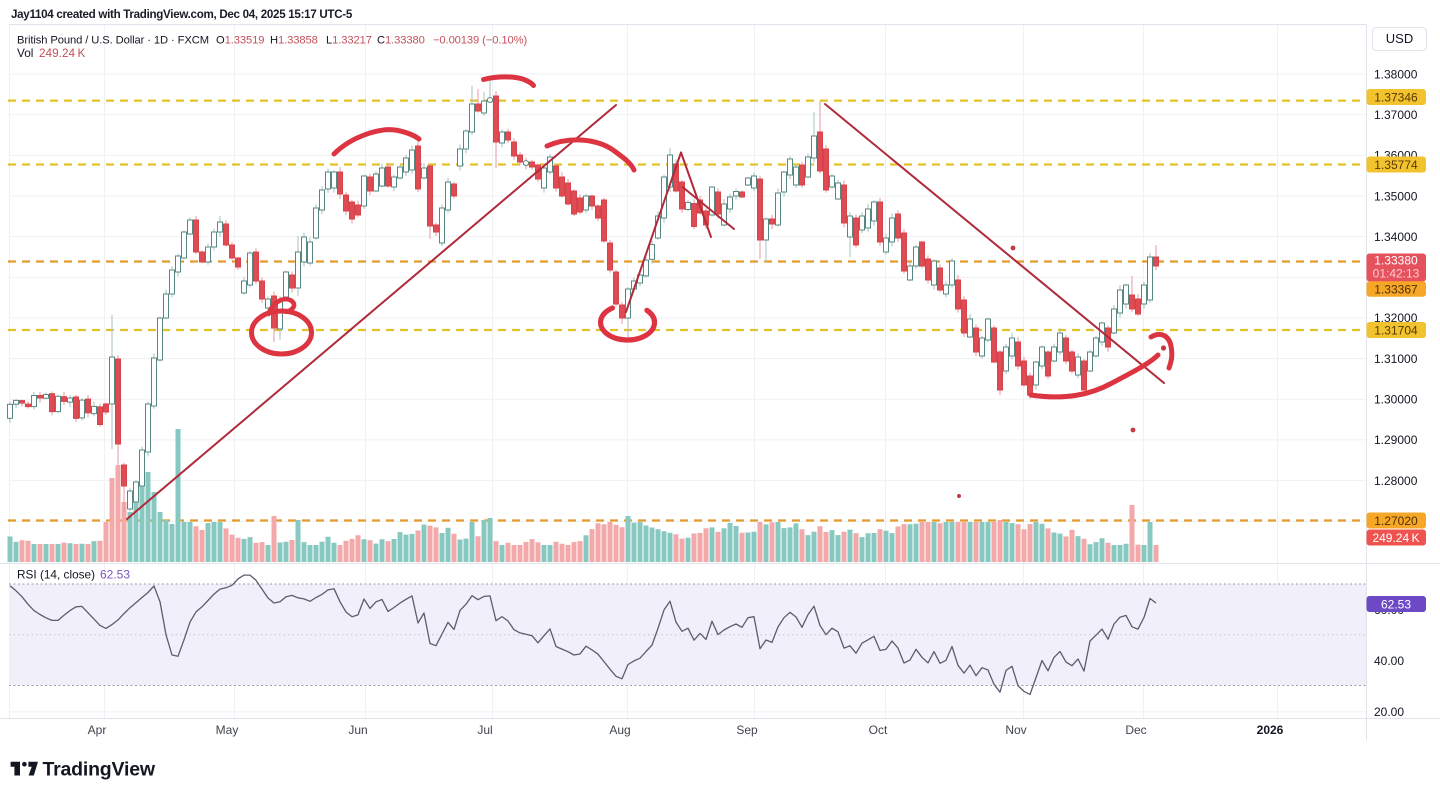  Describe the element at coordinates (1396, 274) in the screenshot. I see `svg-text: 01:42:13` at that location.